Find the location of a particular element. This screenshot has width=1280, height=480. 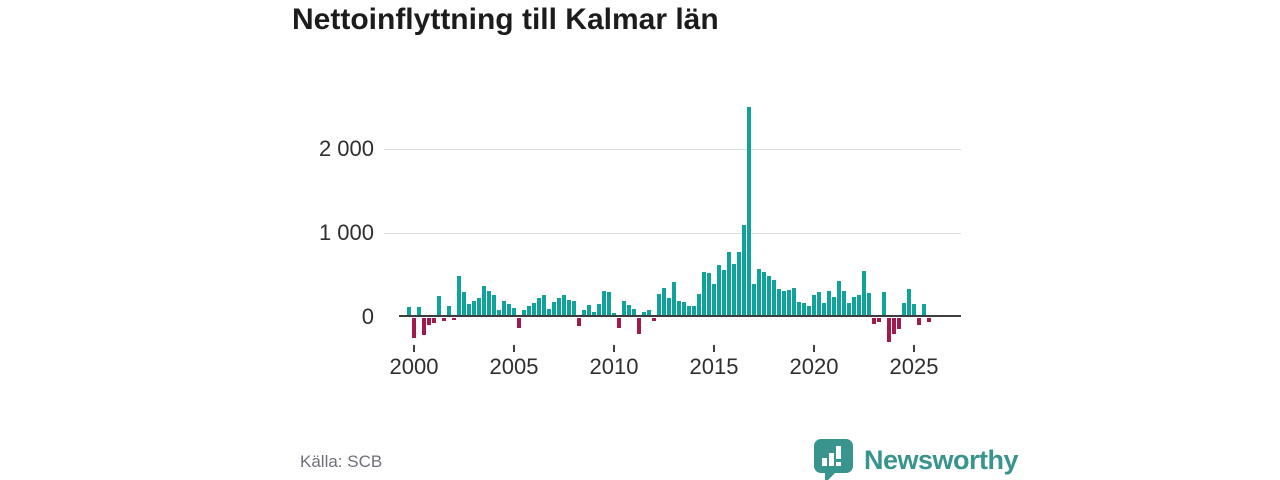

x-axis-label: 2005 is located at coordinates (514, 366).